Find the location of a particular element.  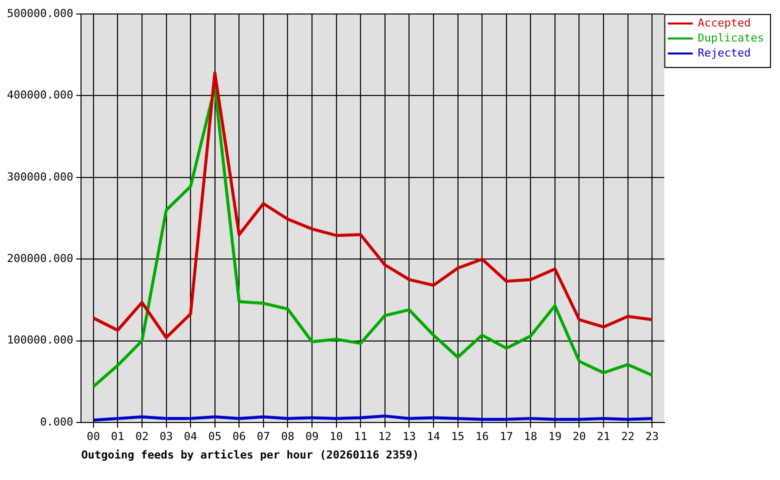

legend-label: Rejected is located at coordinates (724, 53).